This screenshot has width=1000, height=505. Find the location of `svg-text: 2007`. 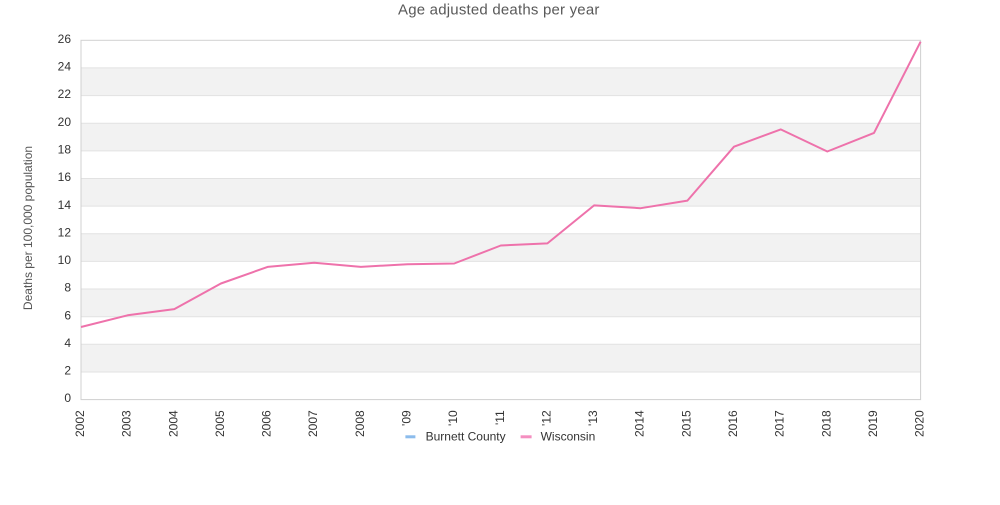

svg-text: 2007 is located at coordinates (313, 423).